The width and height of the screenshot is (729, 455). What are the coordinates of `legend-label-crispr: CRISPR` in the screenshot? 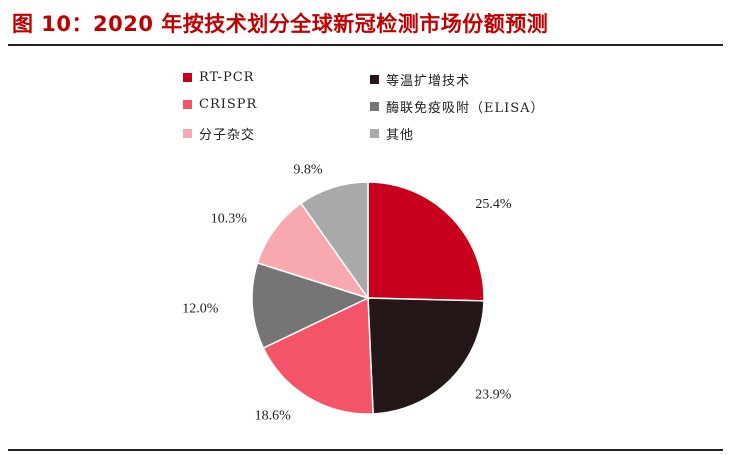 It's located at (228, 104).